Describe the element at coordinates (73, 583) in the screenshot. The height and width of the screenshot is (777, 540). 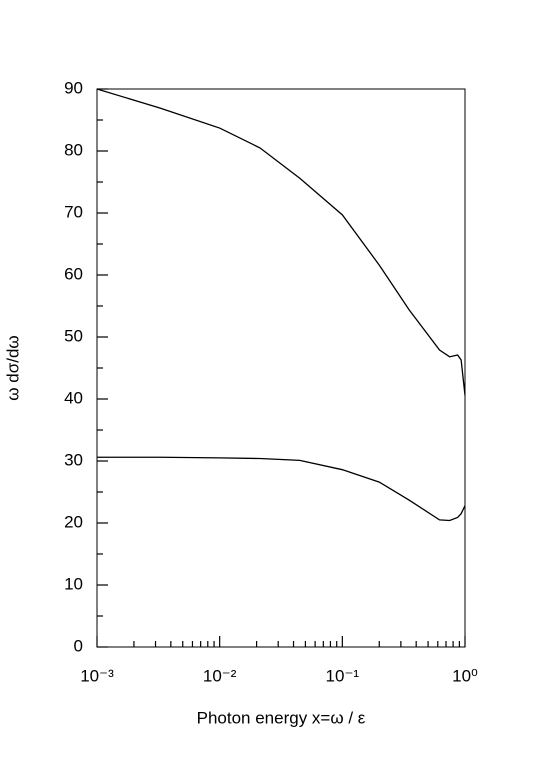
I see `y-tick-label: 10` at that location.